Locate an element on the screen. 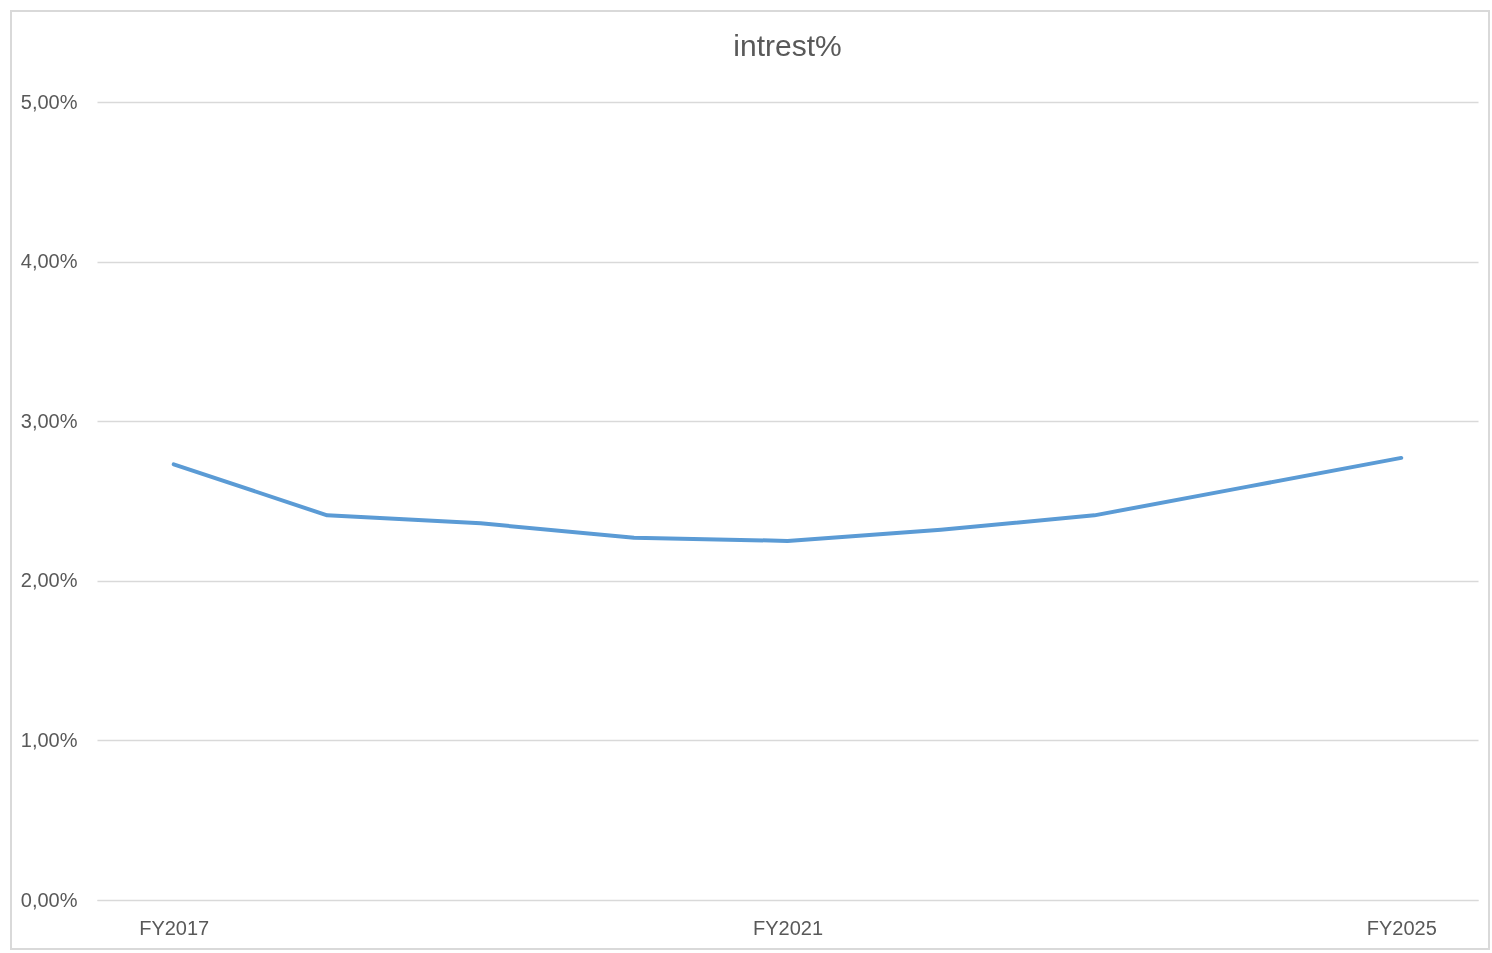 This screenshot has height=953, width=1492. y-tick-label: 1,00% is located at coordinates (49, 739).